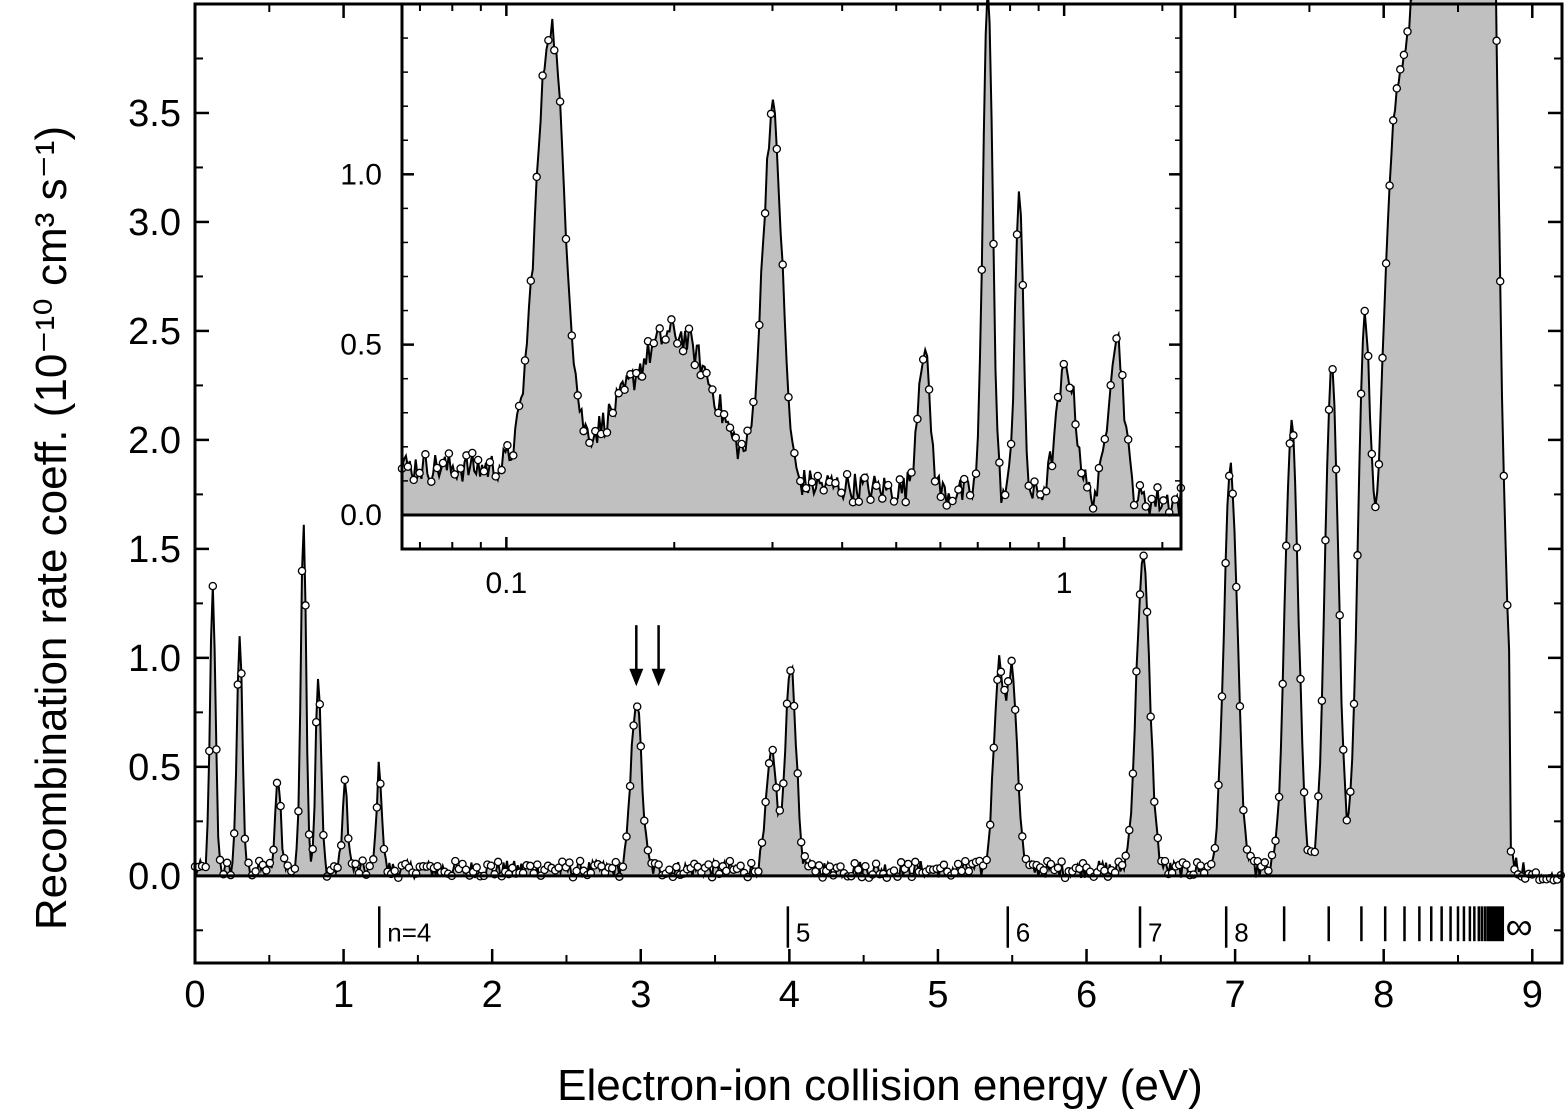 The width and height of the screenshot is (1567, 1119). Describe the element at coordinates (640, 995) in the screenshot. I see `x-tick-label: 3` at that location.